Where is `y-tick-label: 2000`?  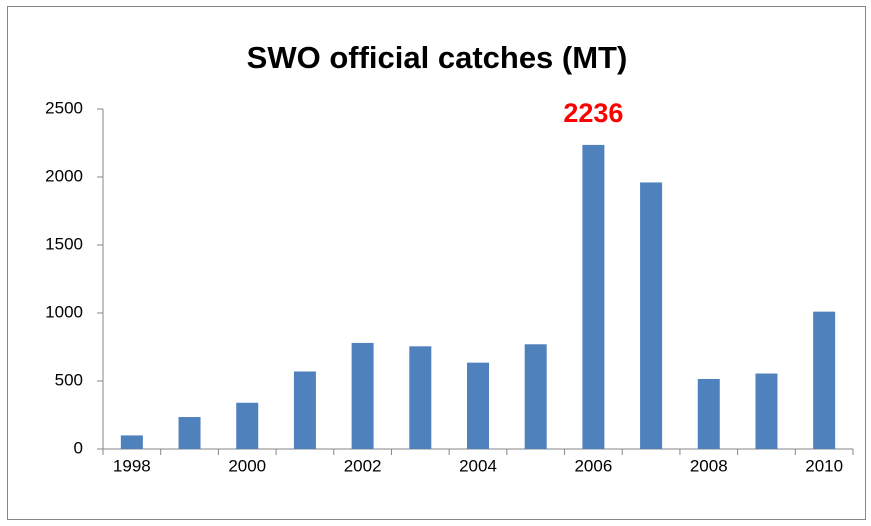
y-tick-label: 2000 is located at coordinates (64, 175).